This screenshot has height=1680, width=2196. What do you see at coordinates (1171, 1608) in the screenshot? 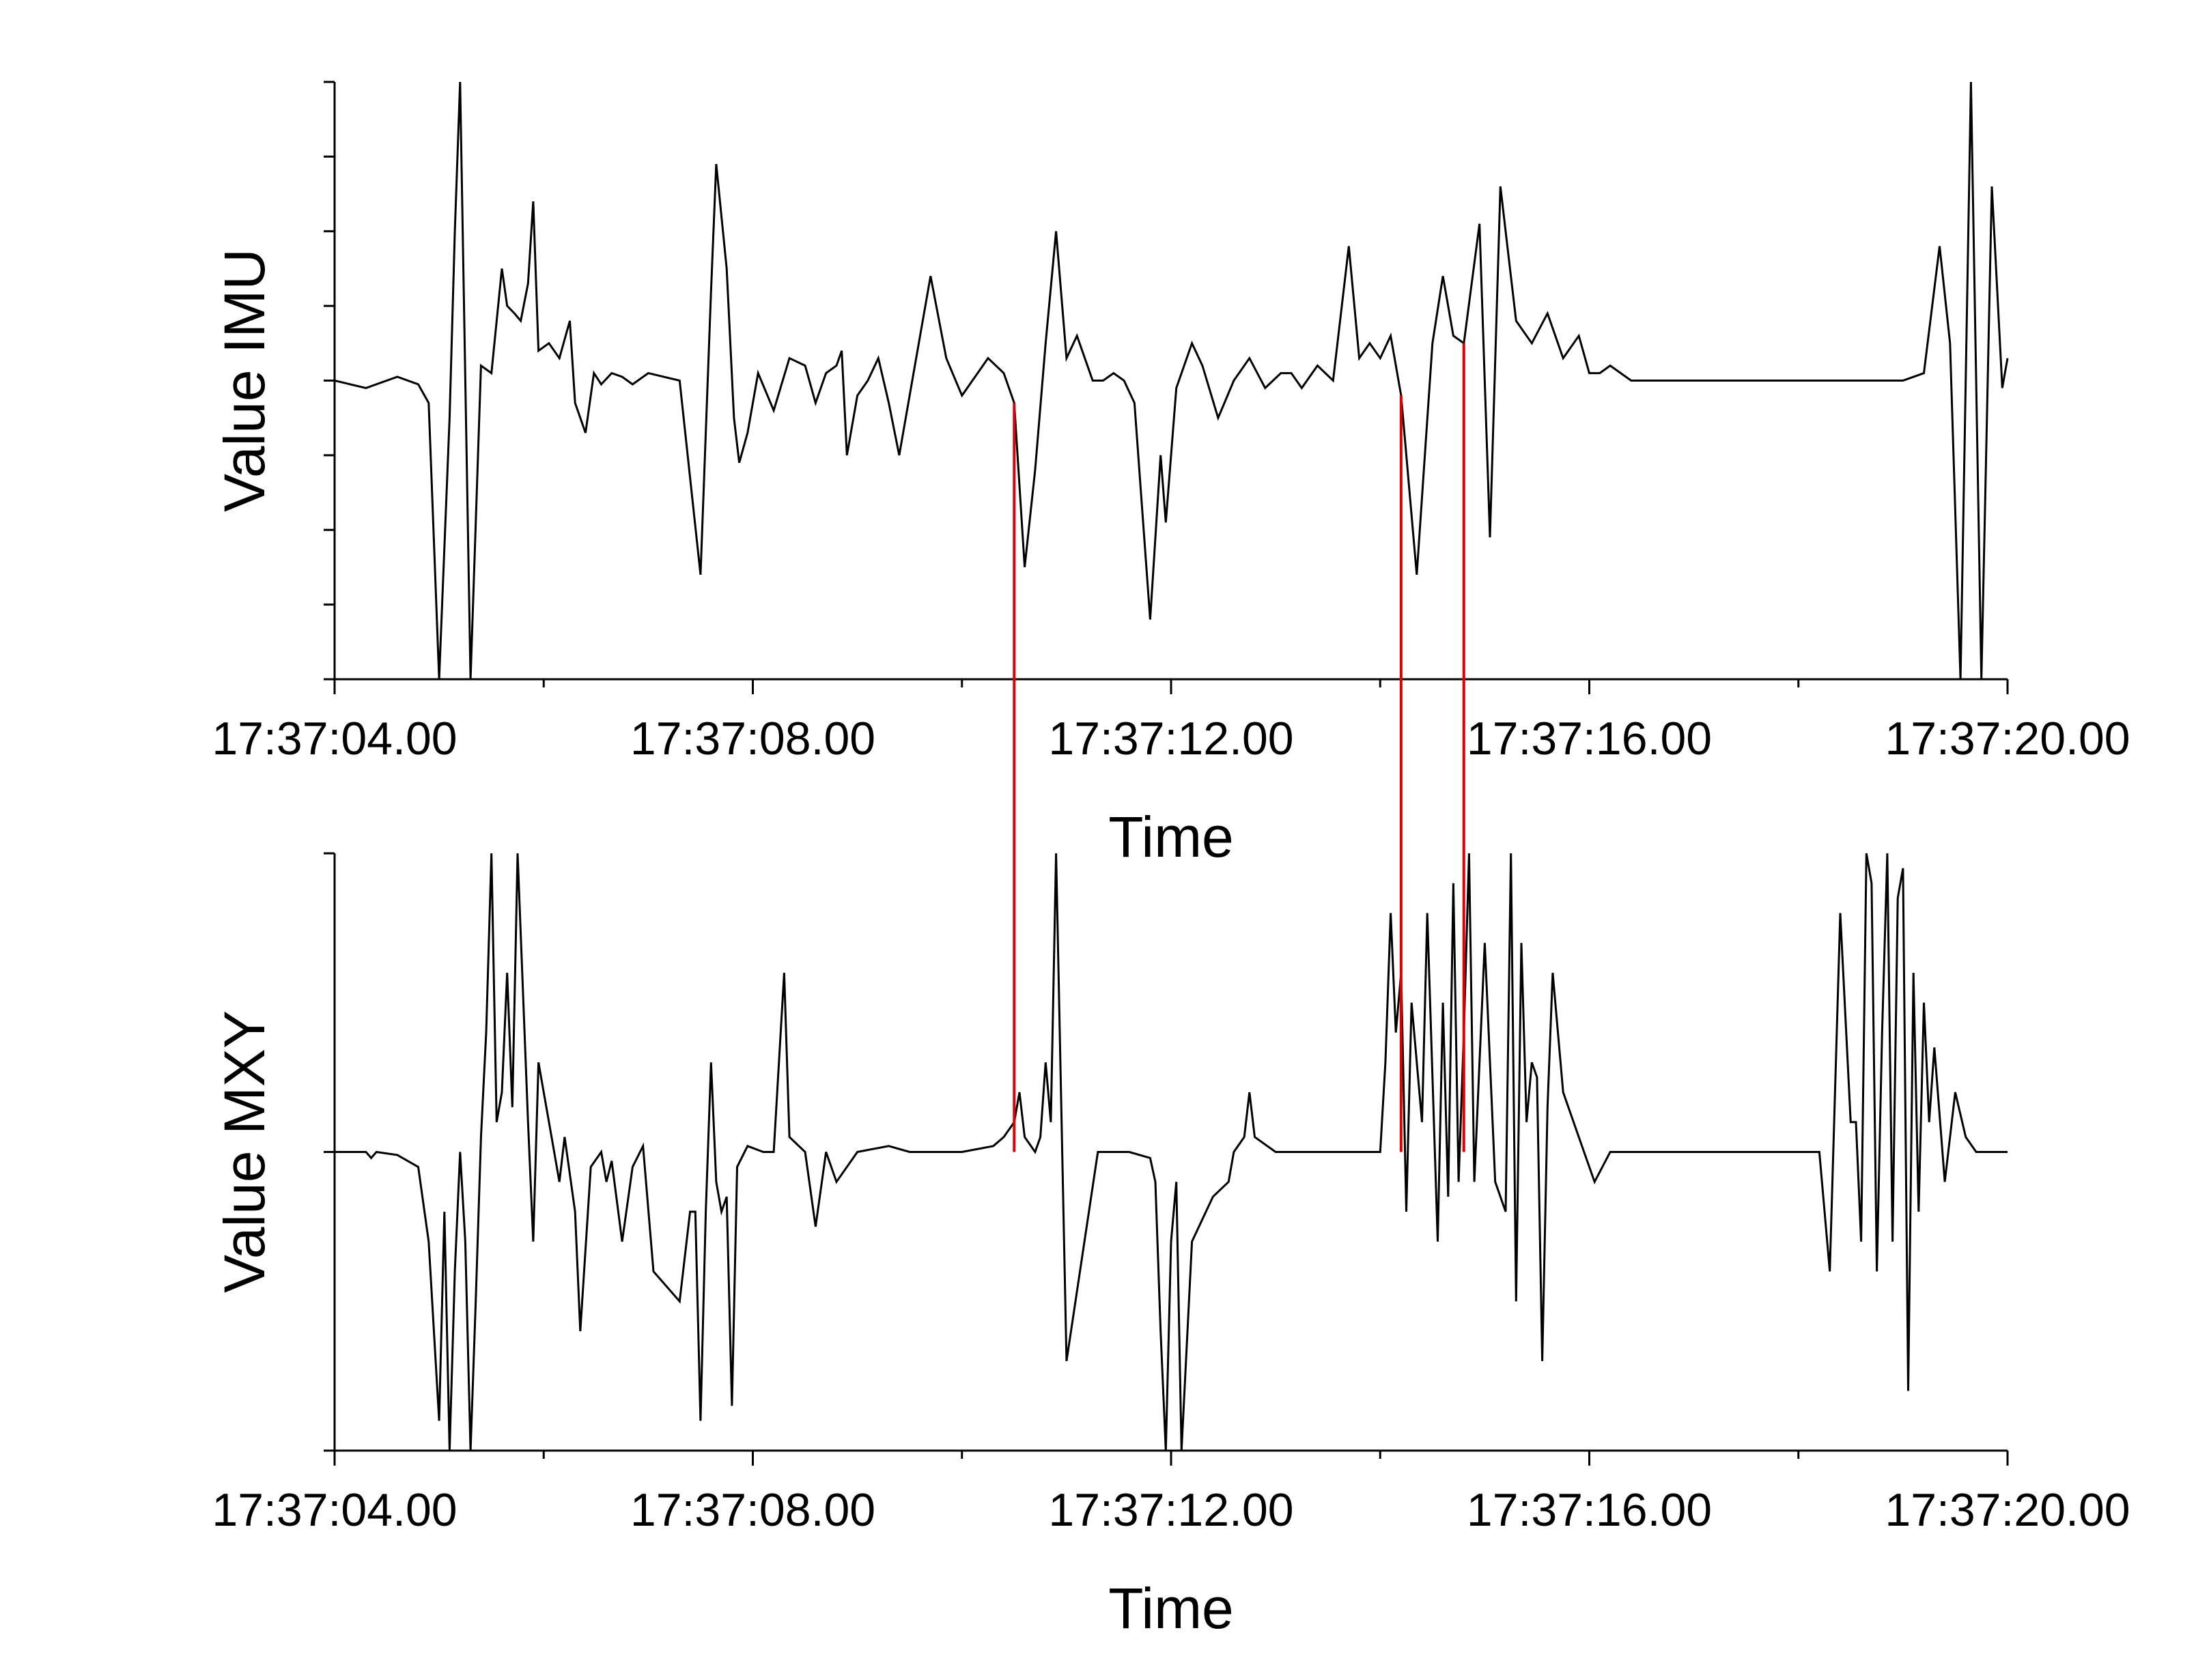
I see `x-axis-title-mxy: Time` at bounding box center [1171, 1608].